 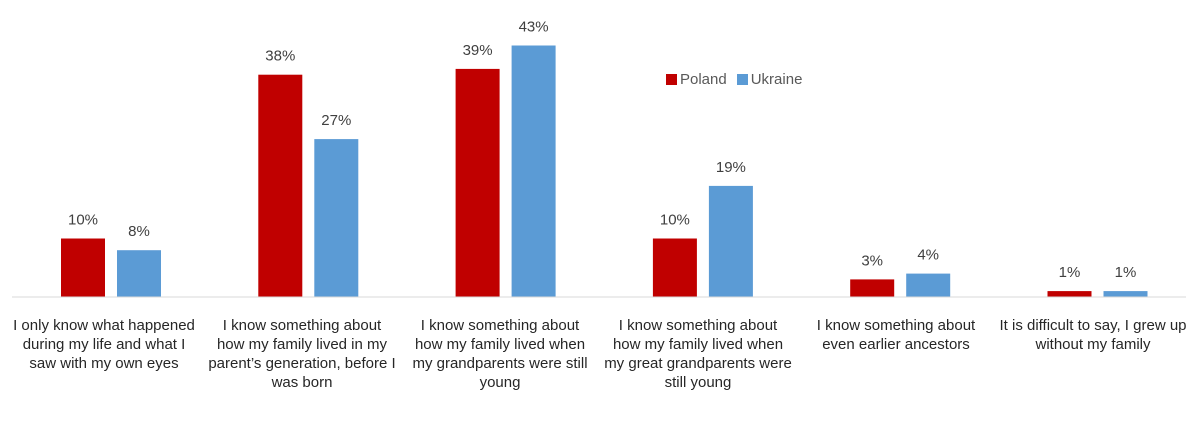 I want to click on legend: Poland Ukraine, so click(x=739, y=79).